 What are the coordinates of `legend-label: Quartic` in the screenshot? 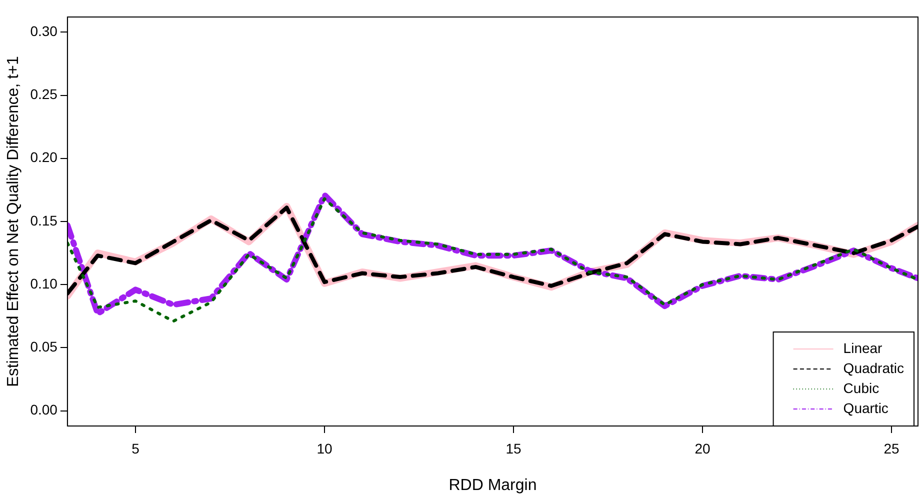 It's located at (865, 408).